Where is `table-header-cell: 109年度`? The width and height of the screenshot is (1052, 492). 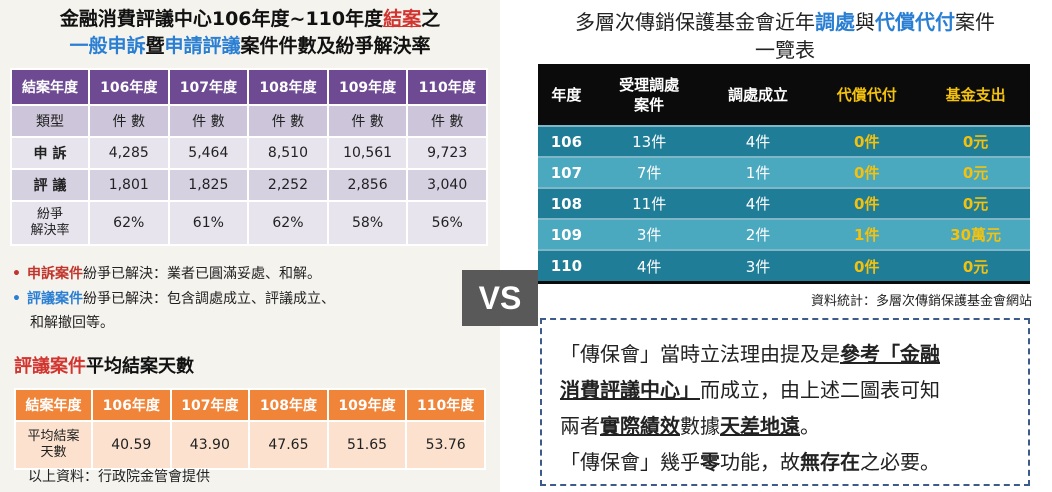 table-header-cell: 109年度 is located at coordinates (367, 405).